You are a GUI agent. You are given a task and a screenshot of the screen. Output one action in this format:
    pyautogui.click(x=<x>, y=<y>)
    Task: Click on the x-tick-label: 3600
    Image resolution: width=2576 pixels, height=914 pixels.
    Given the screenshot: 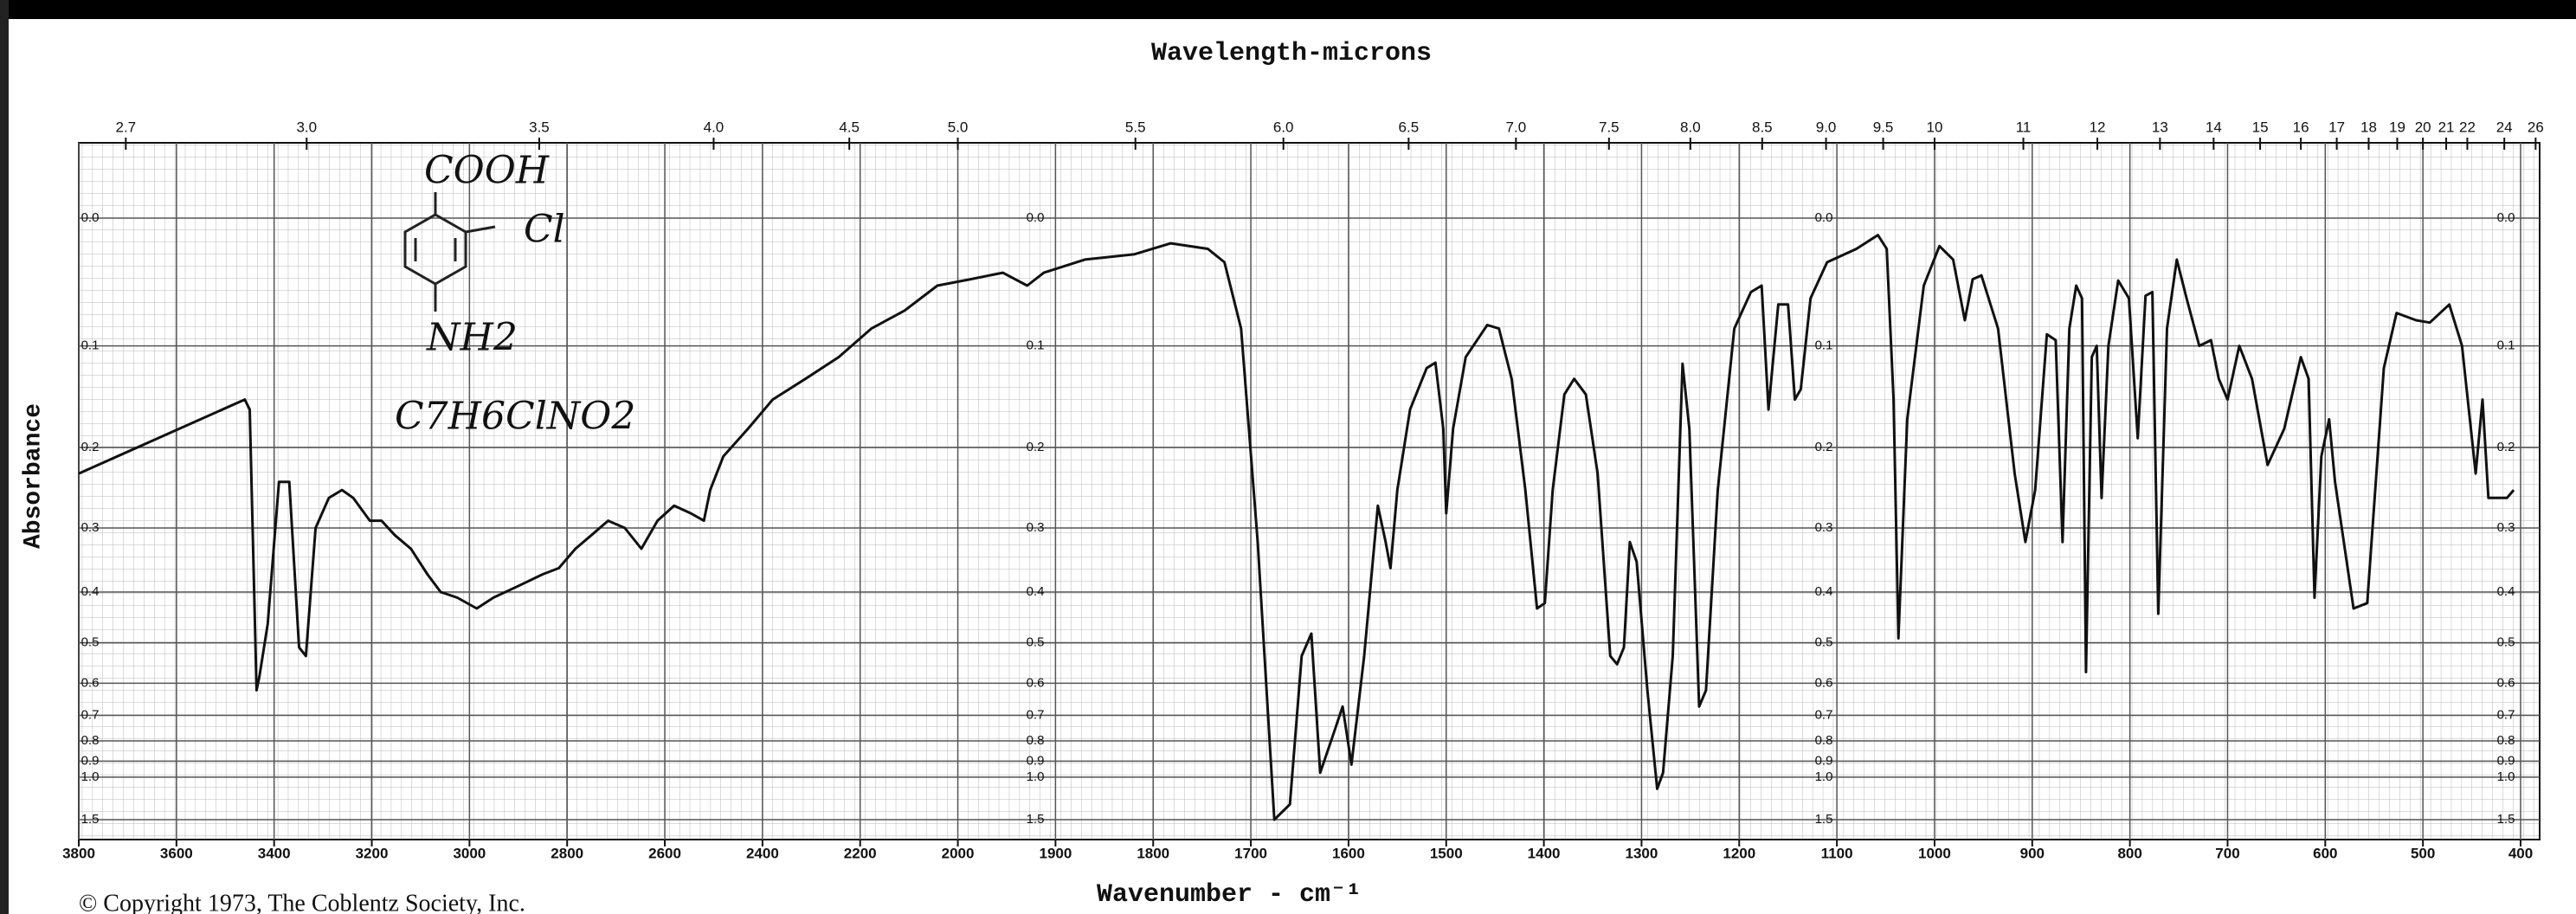 What is the action you would take?
    pyautogui.click(x=176, y=853)
    